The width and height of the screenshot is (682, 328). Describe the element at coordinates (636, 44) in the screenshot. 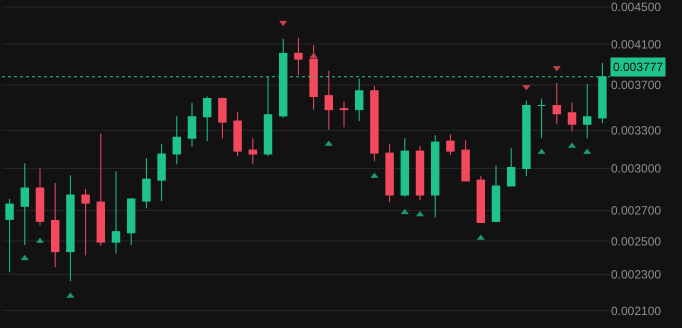

I see `y-tick-label: 0.004100` at that location.